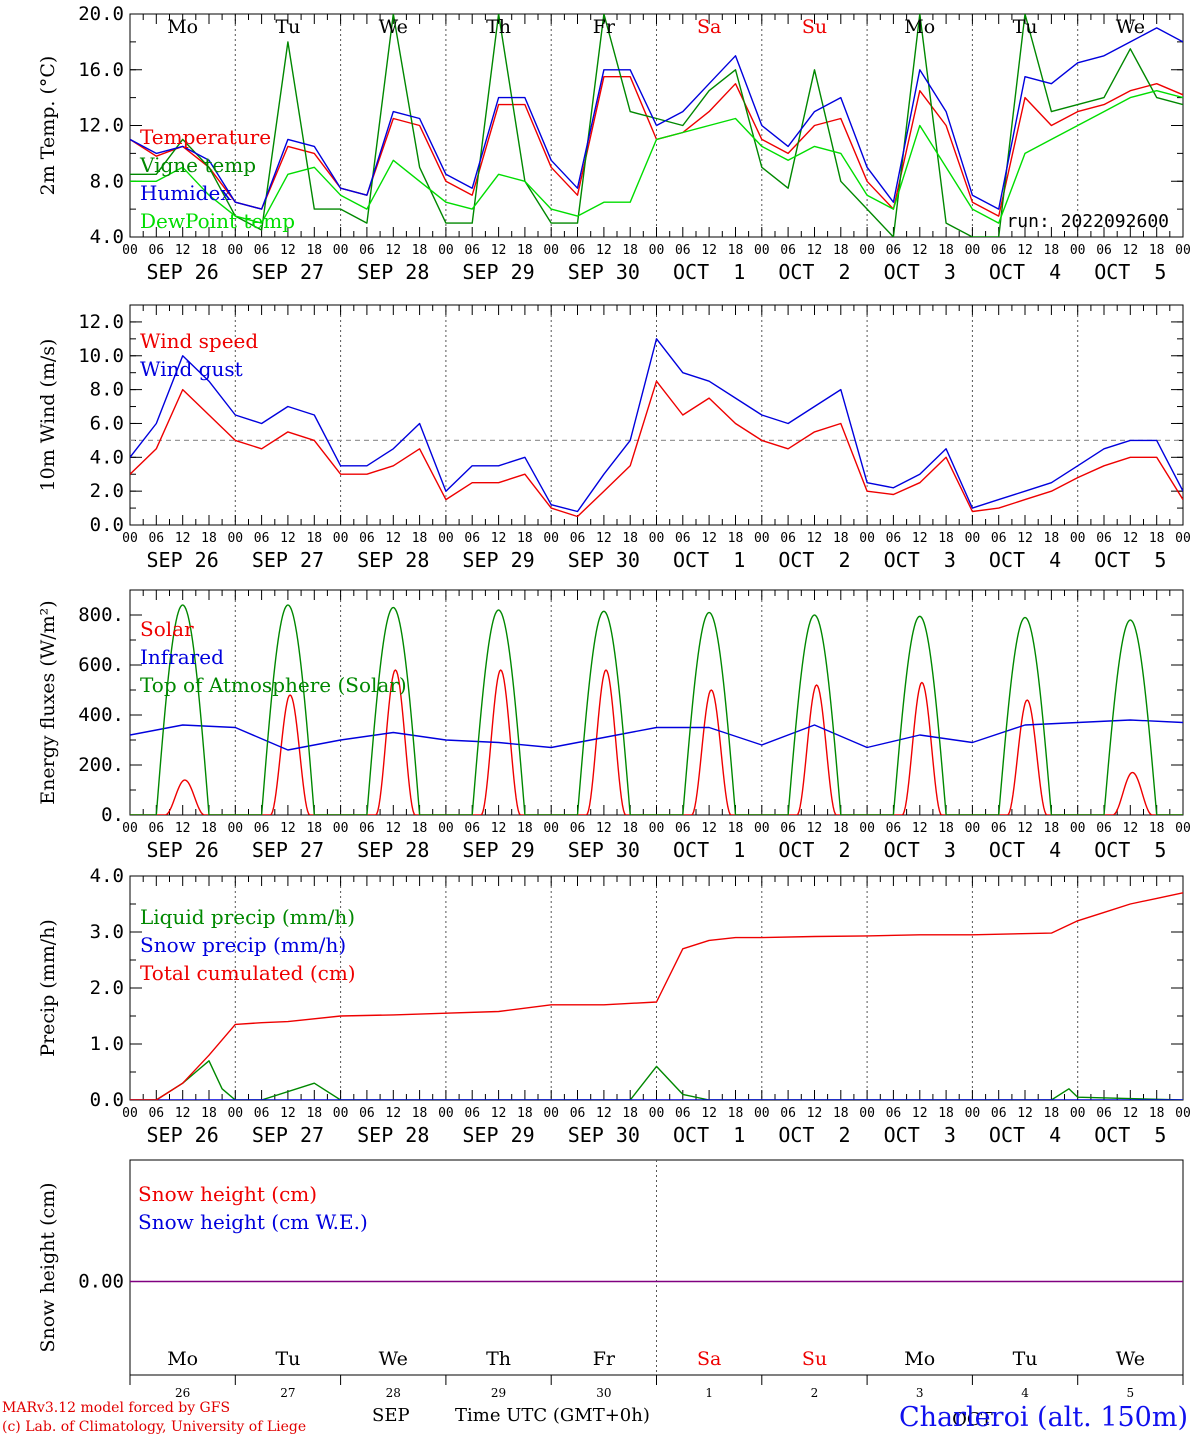 The height and width of the screenshot is (1440, 1194). What do you see at coordinates (167, 629) in the screenshot?
I see `legend-entry: Solar` at bounding box center [167, 629].